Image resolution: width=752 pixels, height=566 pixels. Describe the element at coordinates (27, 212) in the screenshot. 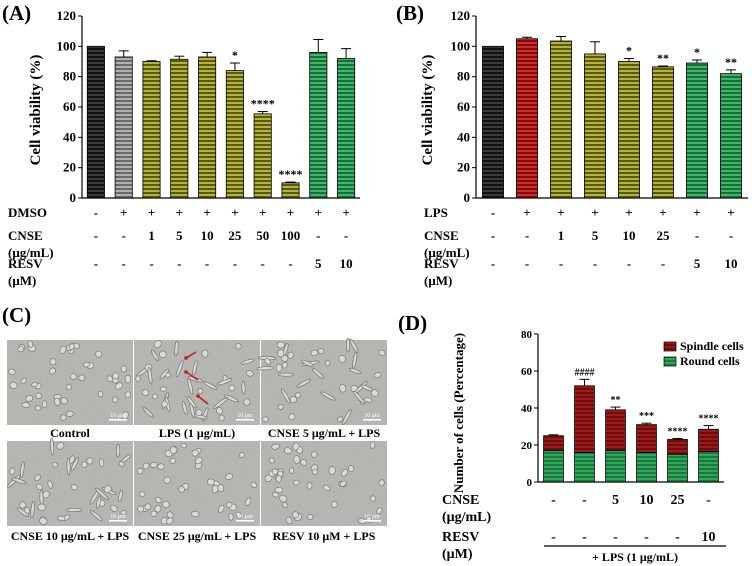

I see `condition-label: DMSO` at that location.